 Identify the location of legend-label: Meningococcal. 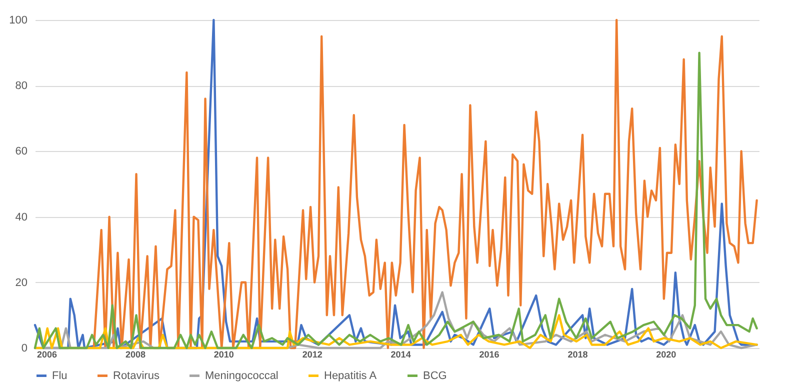
(241, 376).